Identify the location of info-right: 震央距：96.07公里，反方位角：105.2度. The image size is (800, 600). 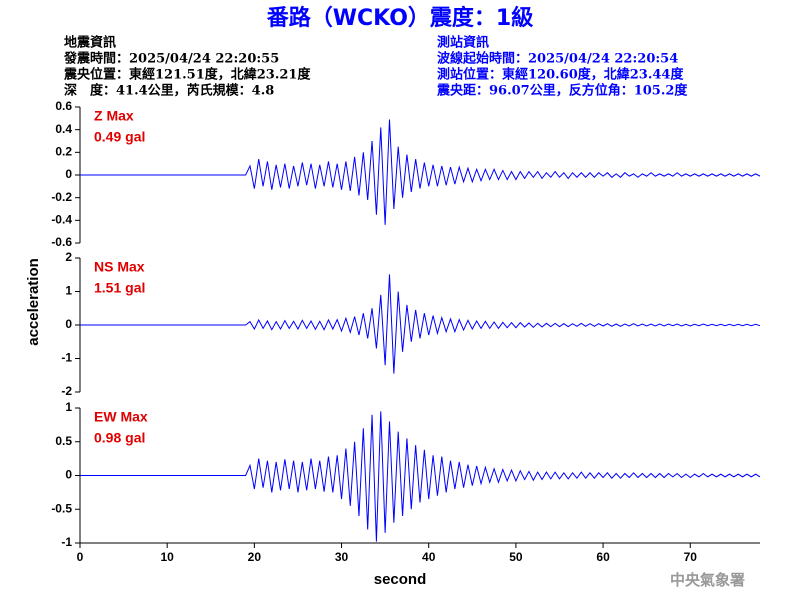
(562, 91).